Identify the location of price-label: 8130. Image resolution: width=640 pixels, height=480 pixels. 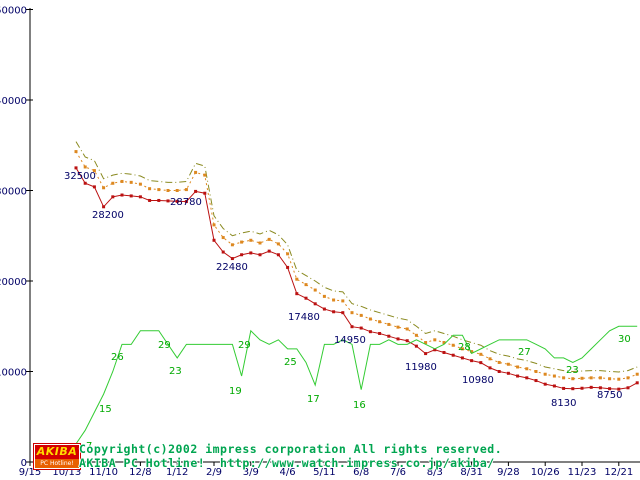
(563, 403).